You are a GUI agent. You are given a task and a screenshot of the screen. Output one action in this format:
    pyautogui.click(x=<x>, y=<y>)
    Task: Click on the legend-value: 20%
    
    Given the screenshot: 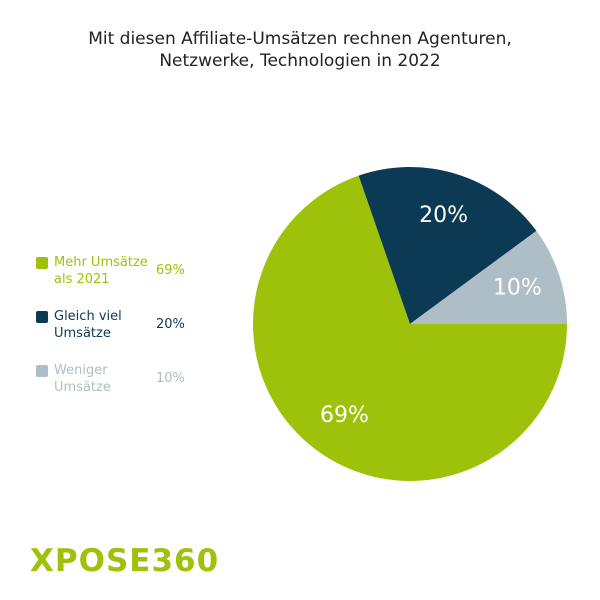 What is the action you would take?
    pyautogui.click(x=170, y=324)
    